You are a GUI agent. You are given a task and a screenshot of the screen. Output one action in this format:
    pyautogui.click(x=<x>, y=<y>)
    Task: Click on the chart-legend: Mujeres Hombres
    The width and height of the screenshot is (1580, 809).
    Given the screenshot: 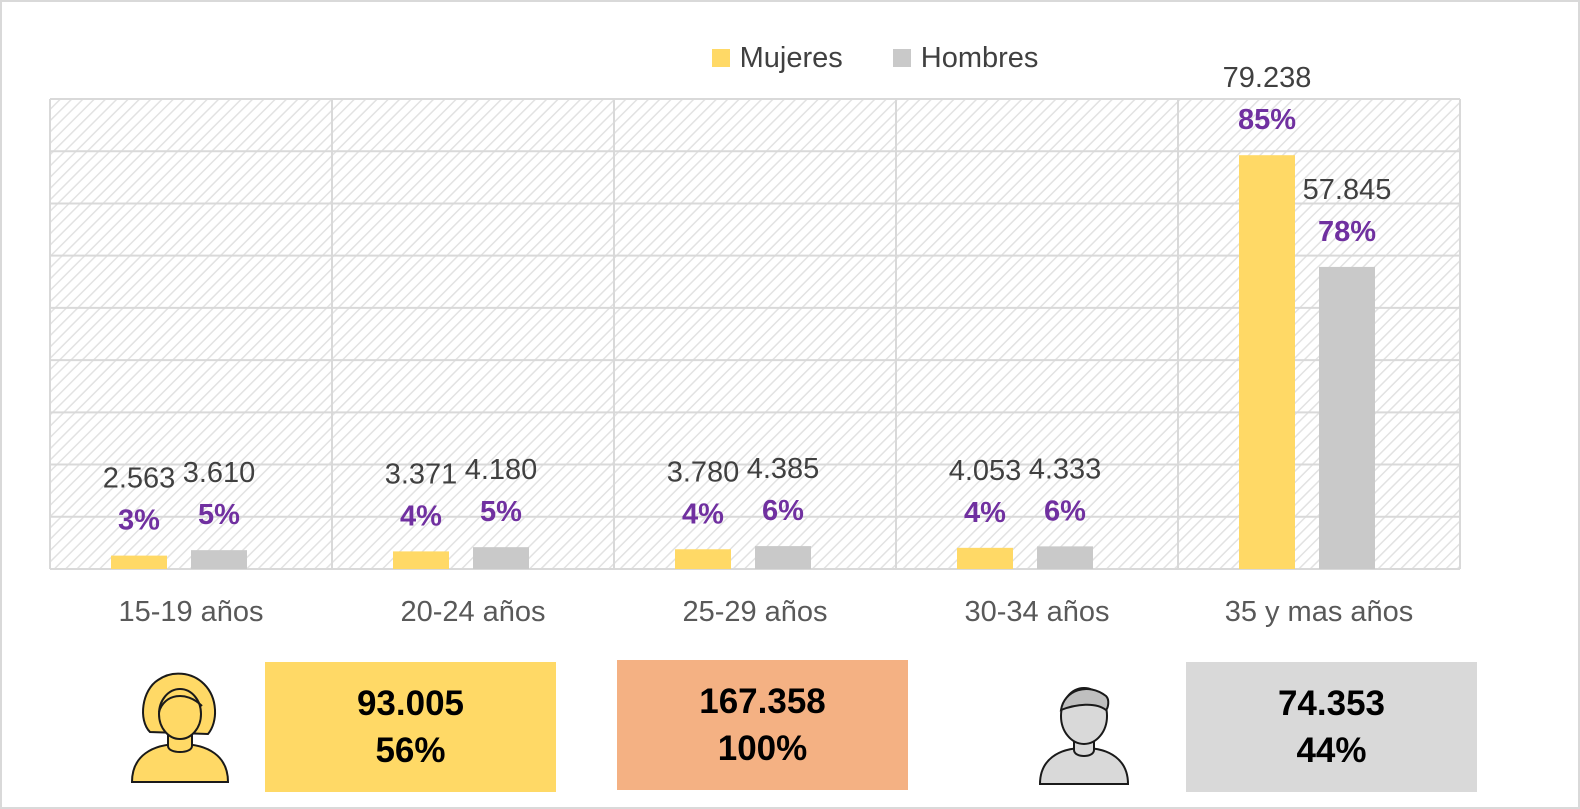 What is the action you would take?
    pyautogui.click(x=790, y=58)
    